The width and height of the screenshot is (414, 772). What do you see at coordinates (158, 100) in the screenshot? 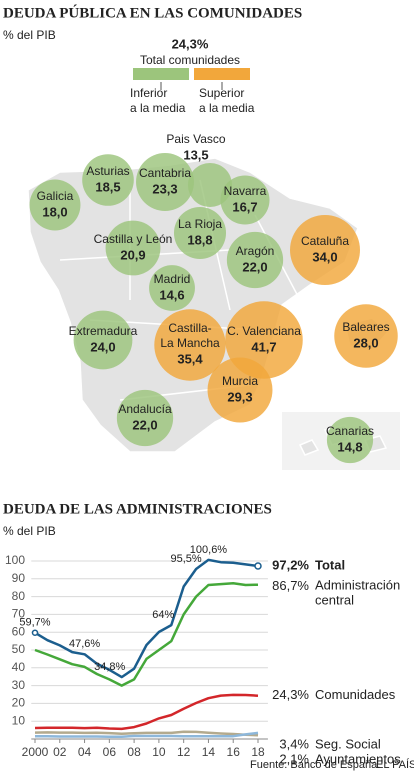
I see `legend-label: Inferior a la media` at bounding box center [158, 100].